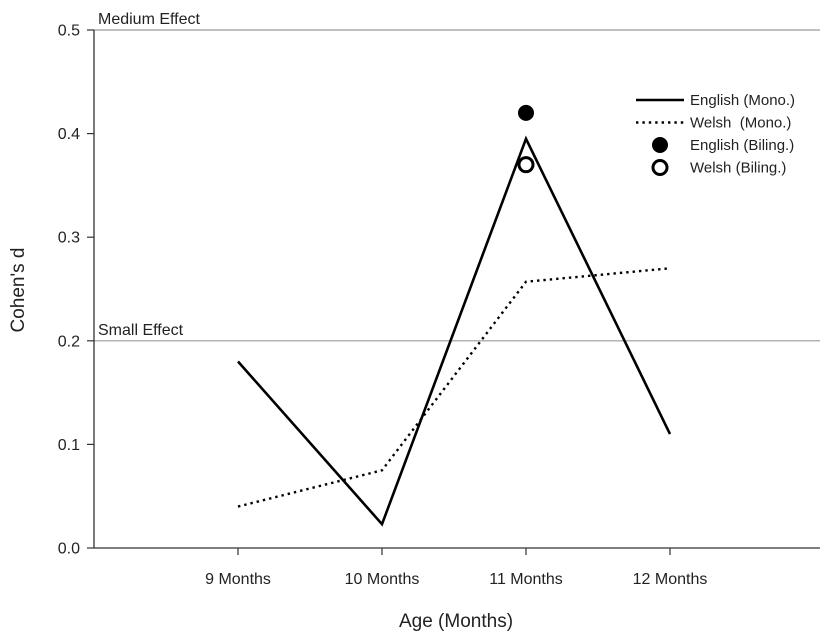  Describe the element at coordinates (526, 579) in the screenshot. I see `x-tick-label: 11 Months` at that location.